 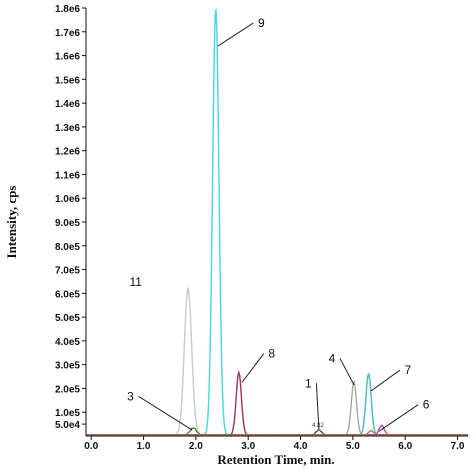 I want to click on y-tick-label: 9.0e5, so click(x=67, y=223).